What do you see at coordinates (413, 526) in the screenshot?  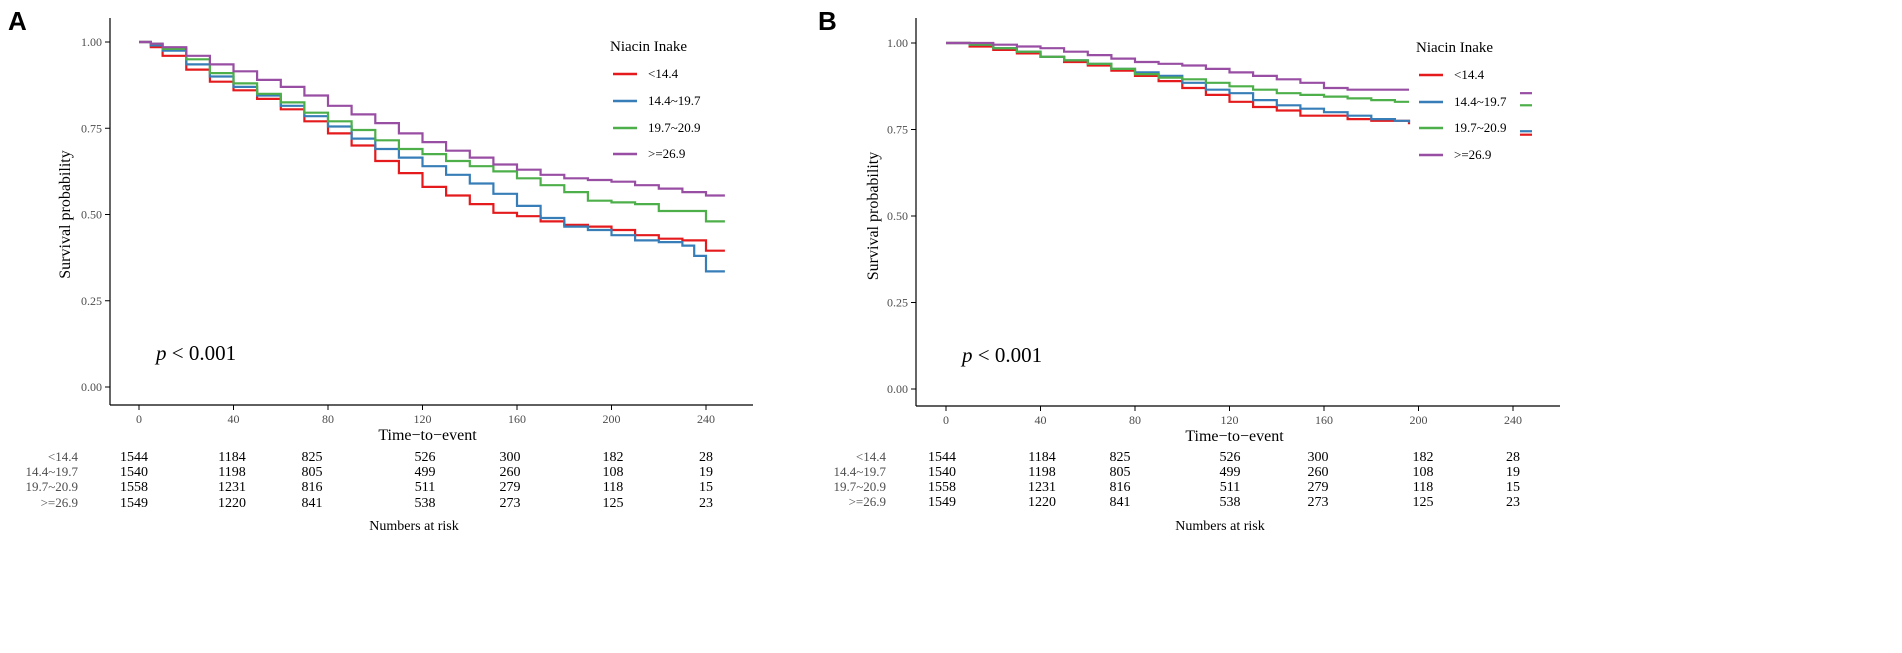 I see `risk-table-title: Numbers at risk` at bounding box center [413, 526].